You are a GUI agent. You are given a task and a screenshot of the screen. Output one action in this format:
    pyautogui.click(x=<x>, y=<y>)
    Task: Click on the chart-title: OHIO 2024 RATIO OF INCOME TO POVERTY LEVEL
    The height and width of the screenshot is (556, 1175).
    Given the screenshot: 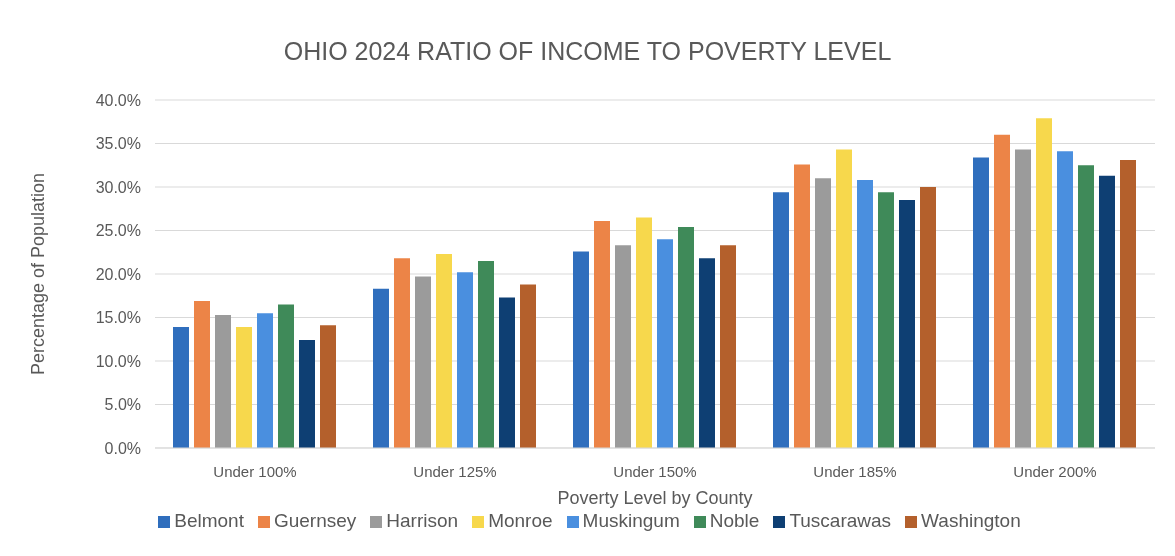 What is the action you would take?
    pyautogui.click(x=587, y=51)
    